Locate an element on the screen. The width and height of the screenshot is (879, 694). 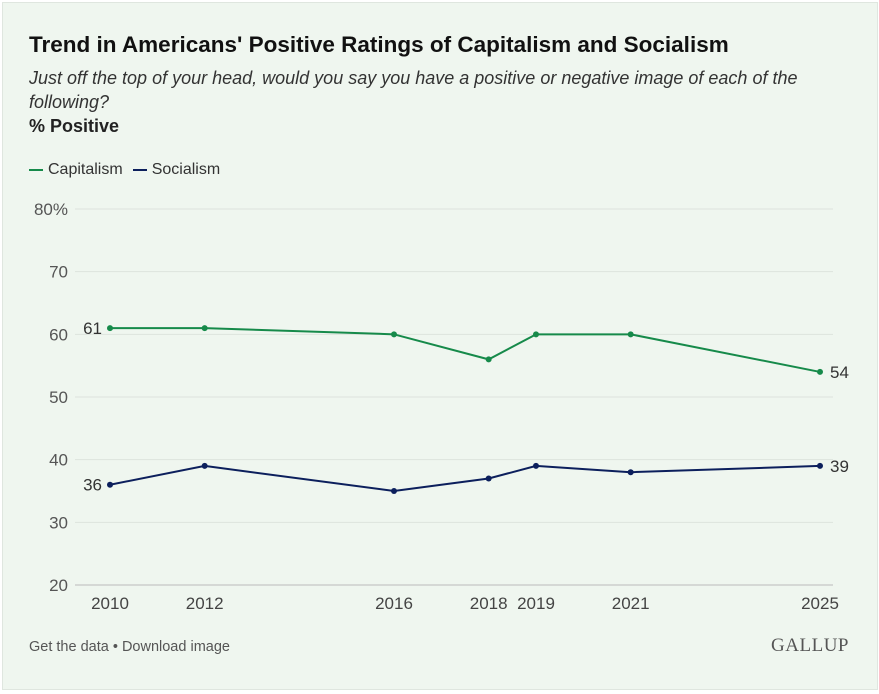
x-tick-label: 2018 is located at coordinates (489, 603).